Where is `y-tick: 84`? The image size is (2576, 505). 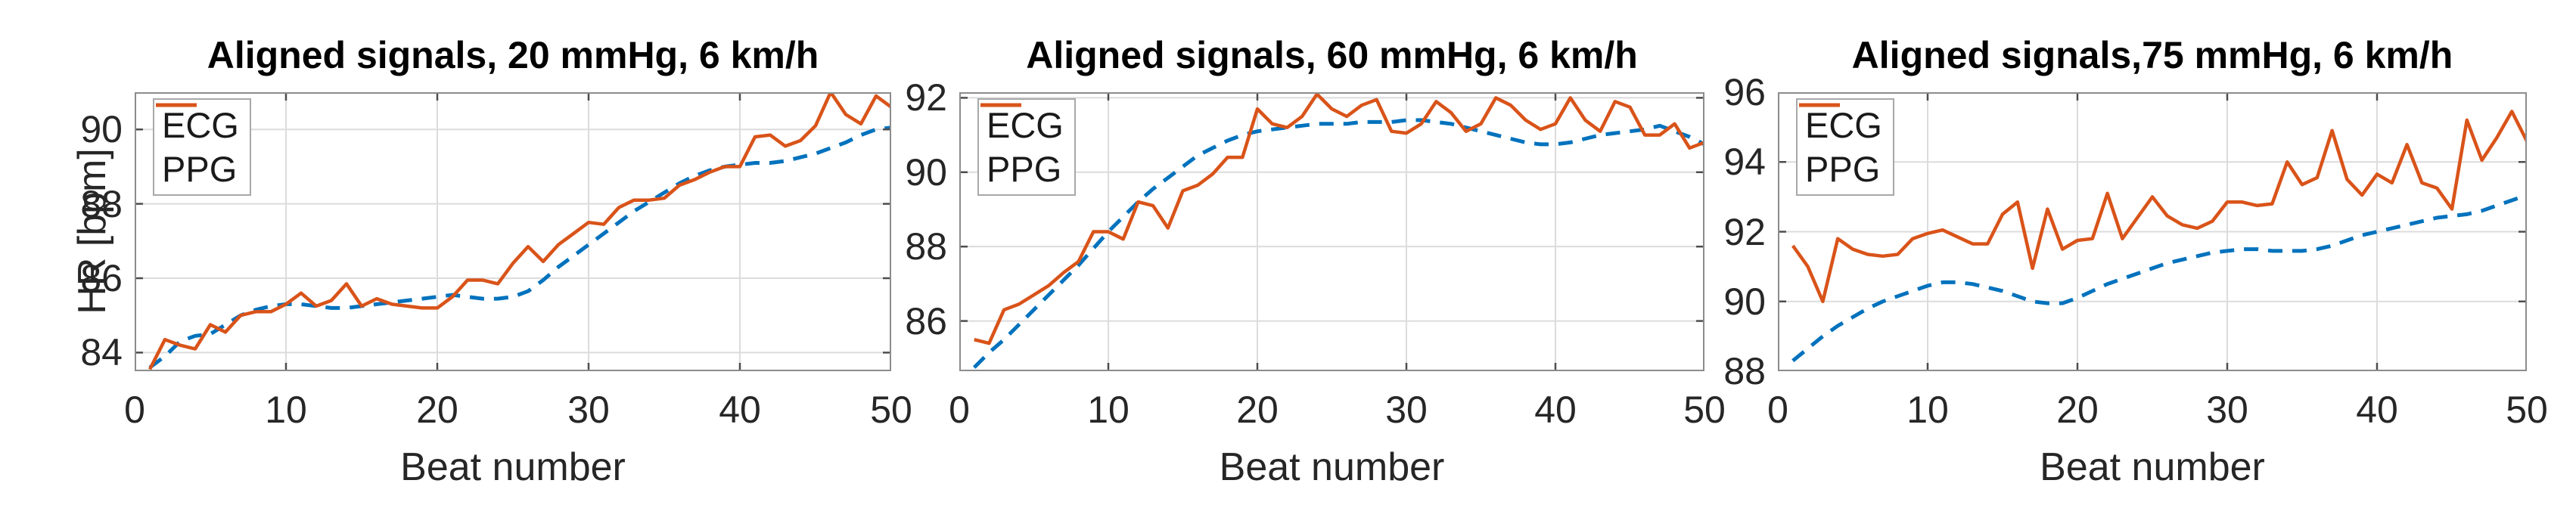 y-tick: 84 is located at coordinates (101, 353).